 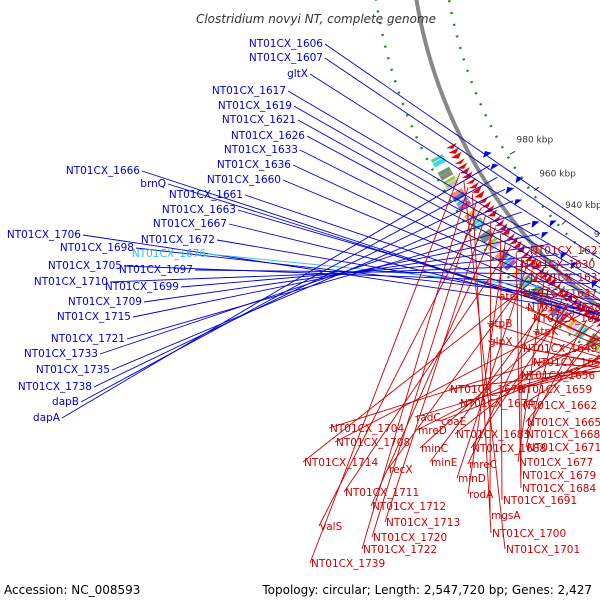 I want to click on right-gene-label: NT01CX_1677, so click(x=556, y=463).